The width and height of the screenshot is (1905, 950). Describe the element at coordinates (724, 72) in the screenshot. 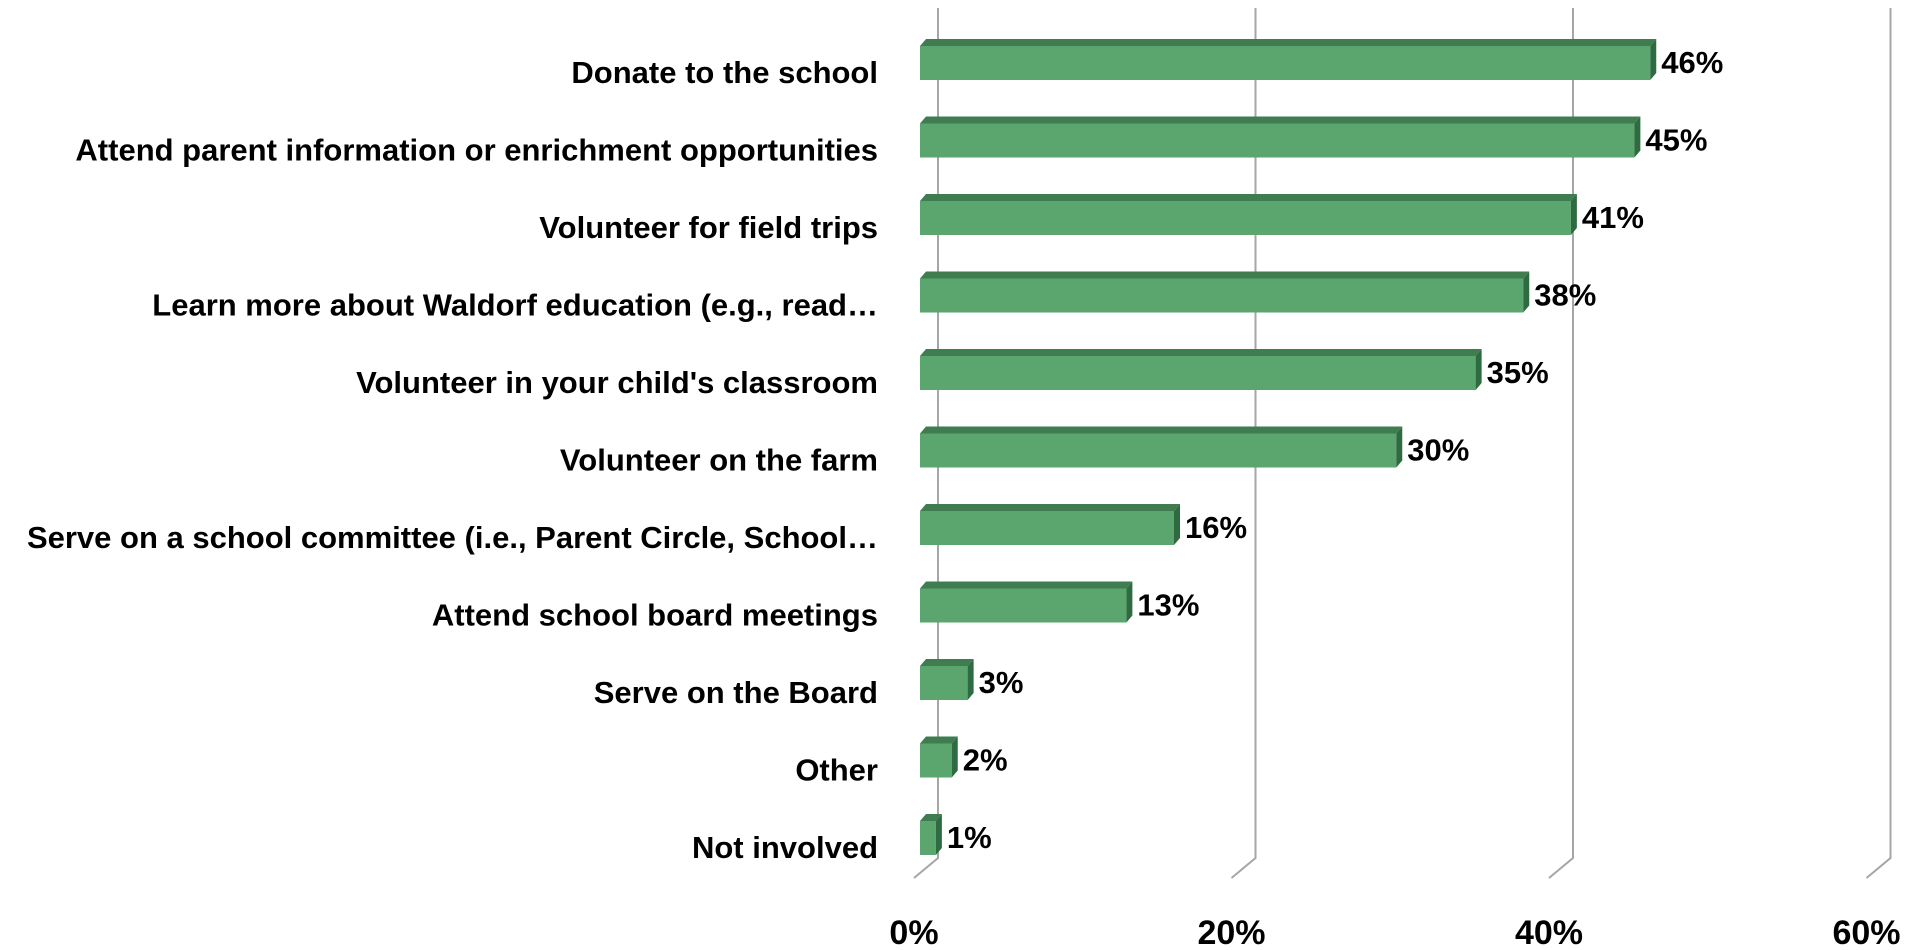

I see `category-label: Donate to the school` at that location.